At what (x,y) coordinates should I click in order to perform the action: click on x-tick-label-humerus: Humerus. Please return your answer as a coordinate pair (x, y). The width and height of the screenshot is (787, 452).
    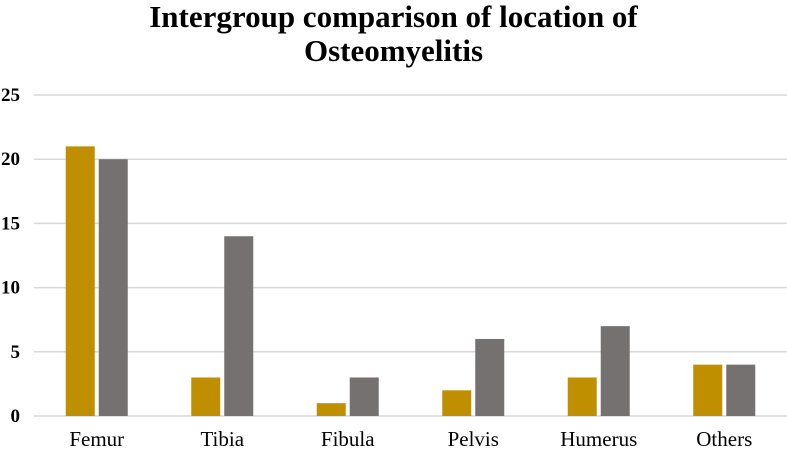
    Looking at the image, I should click on (598, 439).